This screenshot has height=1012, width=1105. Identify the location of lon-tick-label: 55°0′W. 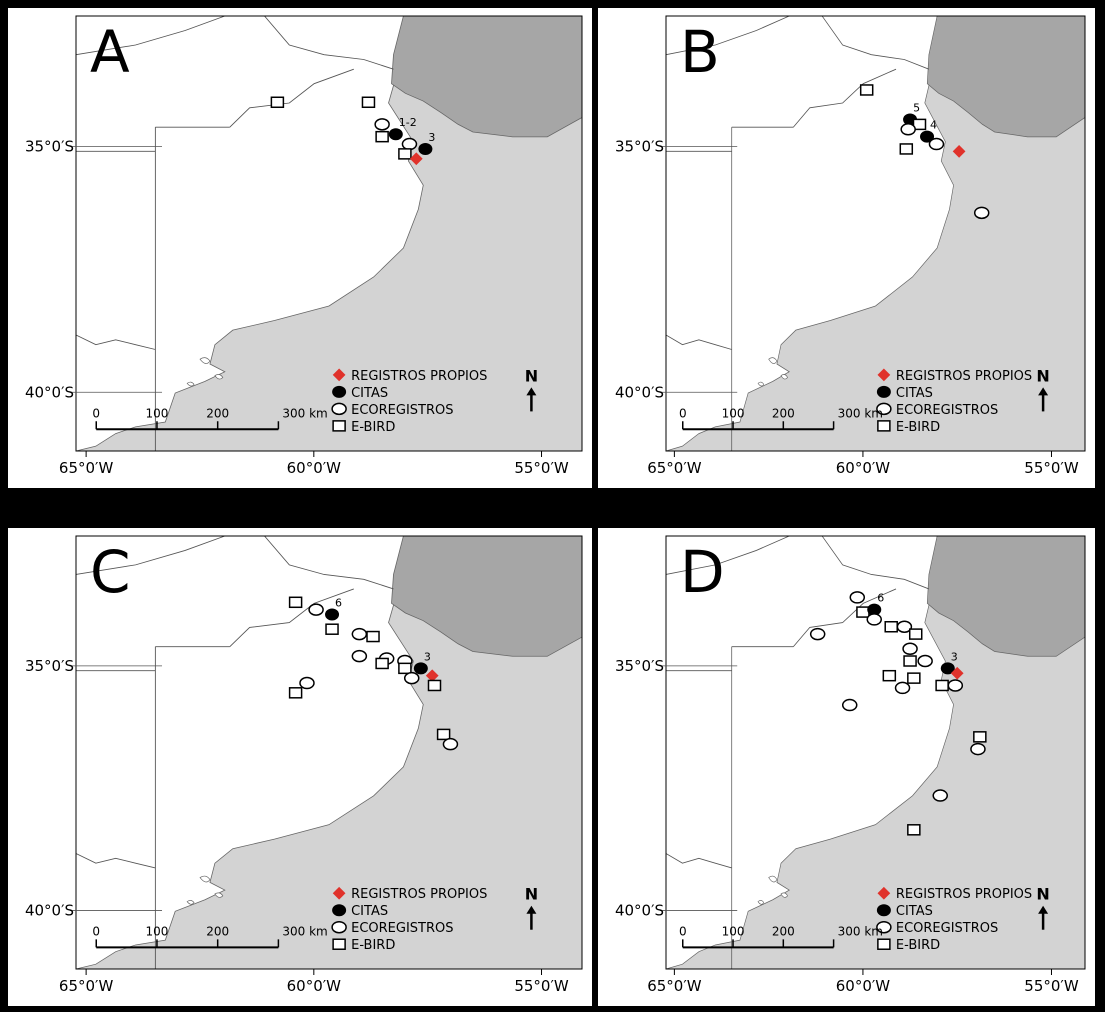
(1051, 986).